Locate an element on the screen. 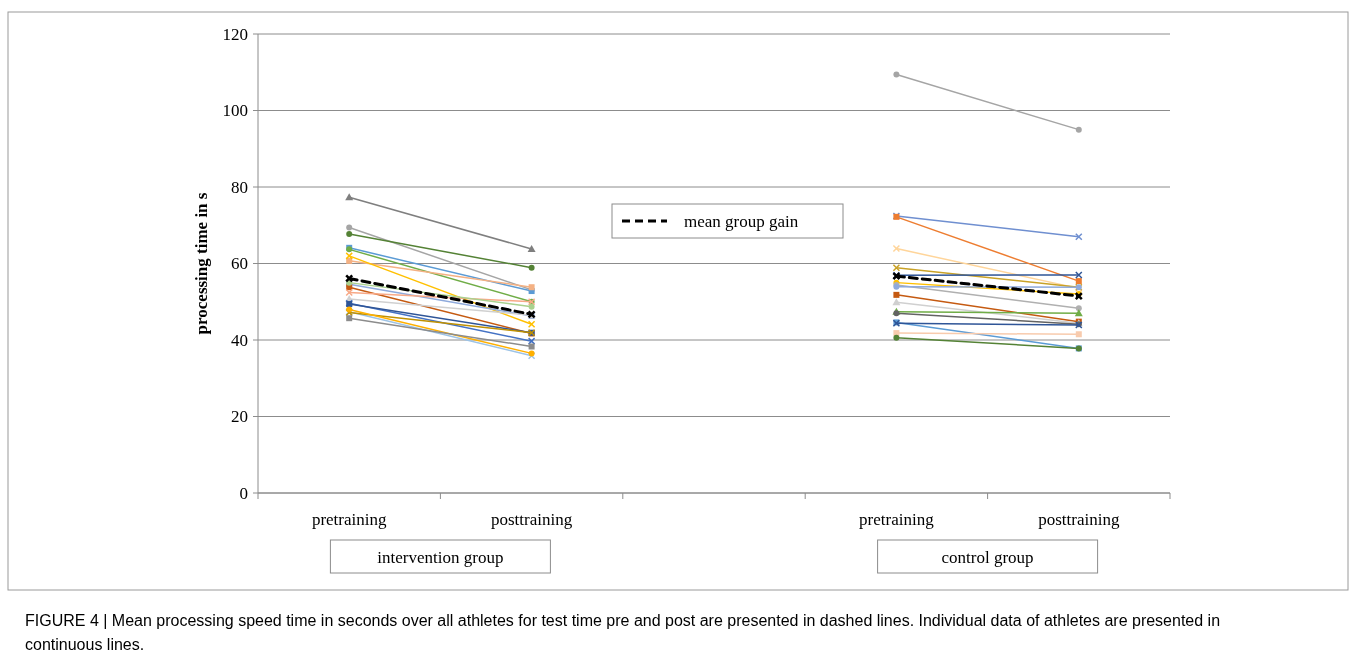  y-tick-label: 20 is located at coordinates (239, 417).